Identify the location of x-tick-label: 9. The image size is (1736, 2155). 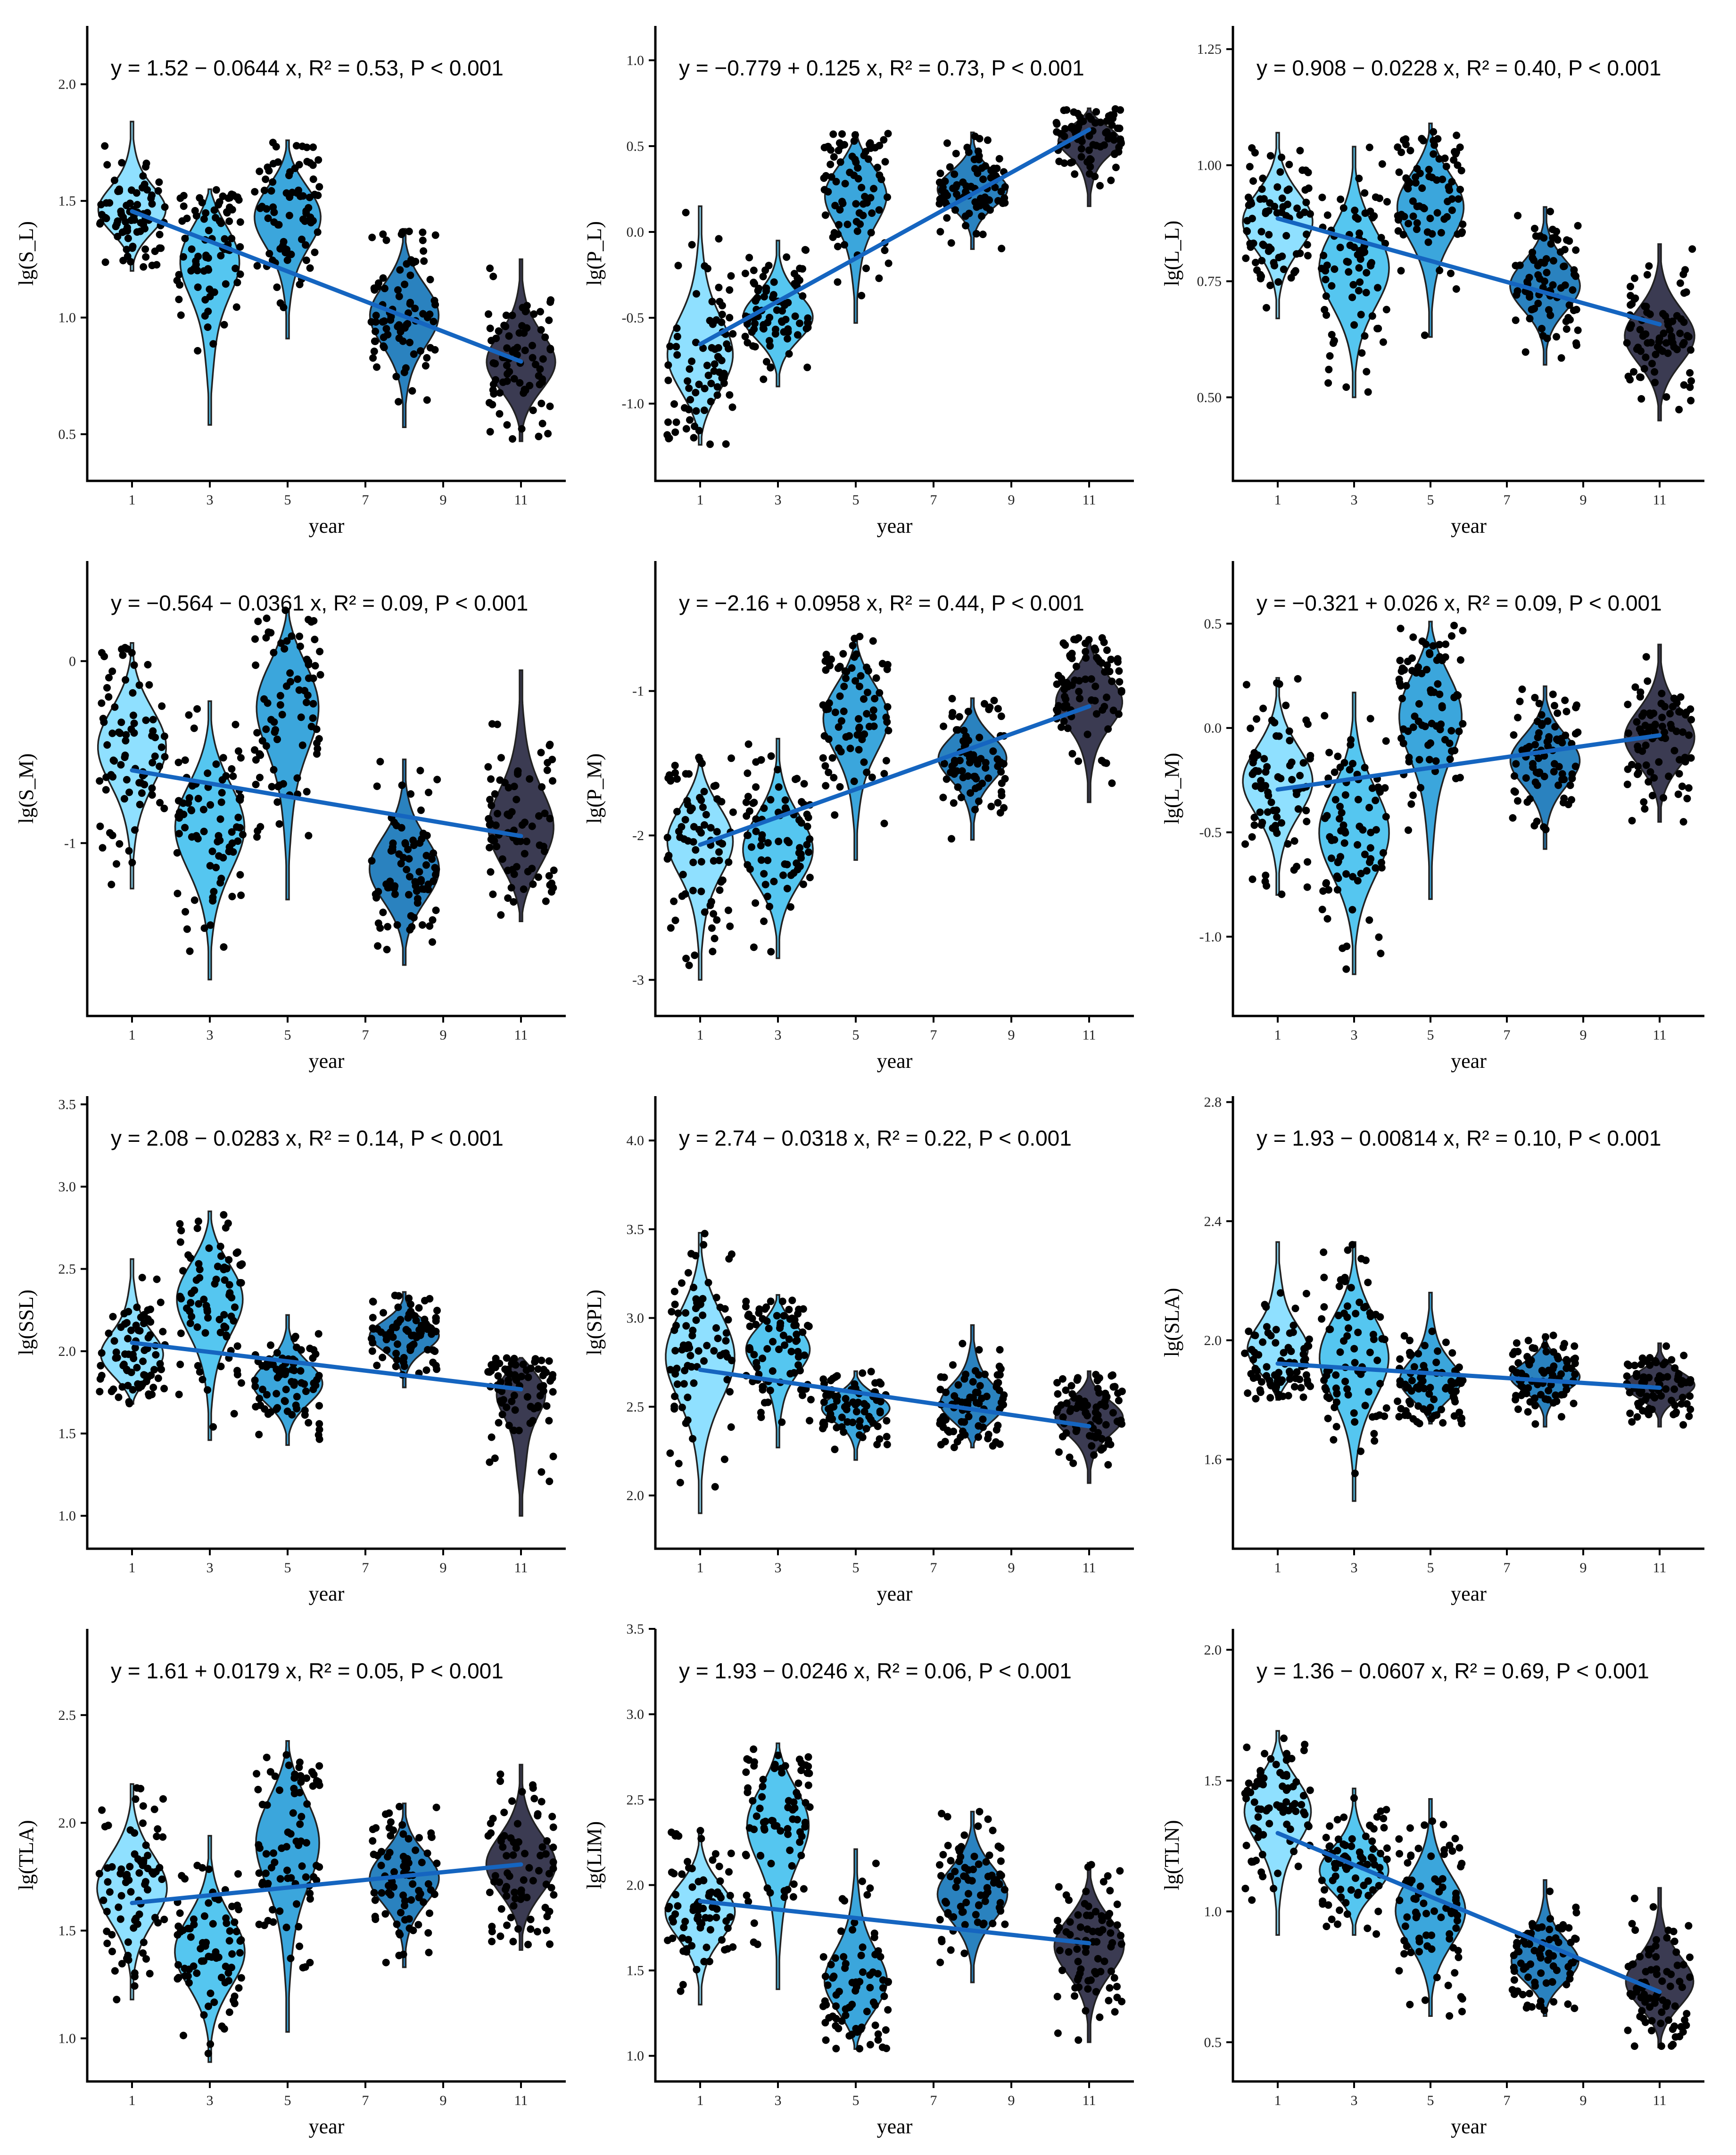
(1011, 1035).